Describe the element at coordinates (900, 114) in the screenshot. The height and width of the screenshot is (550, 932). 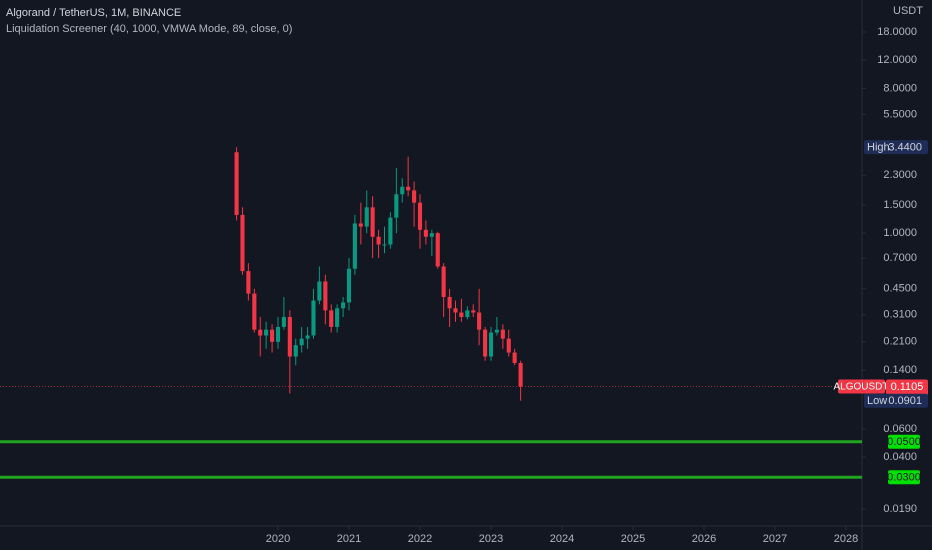
I see `y-tick-label: 5.5000` at that location.